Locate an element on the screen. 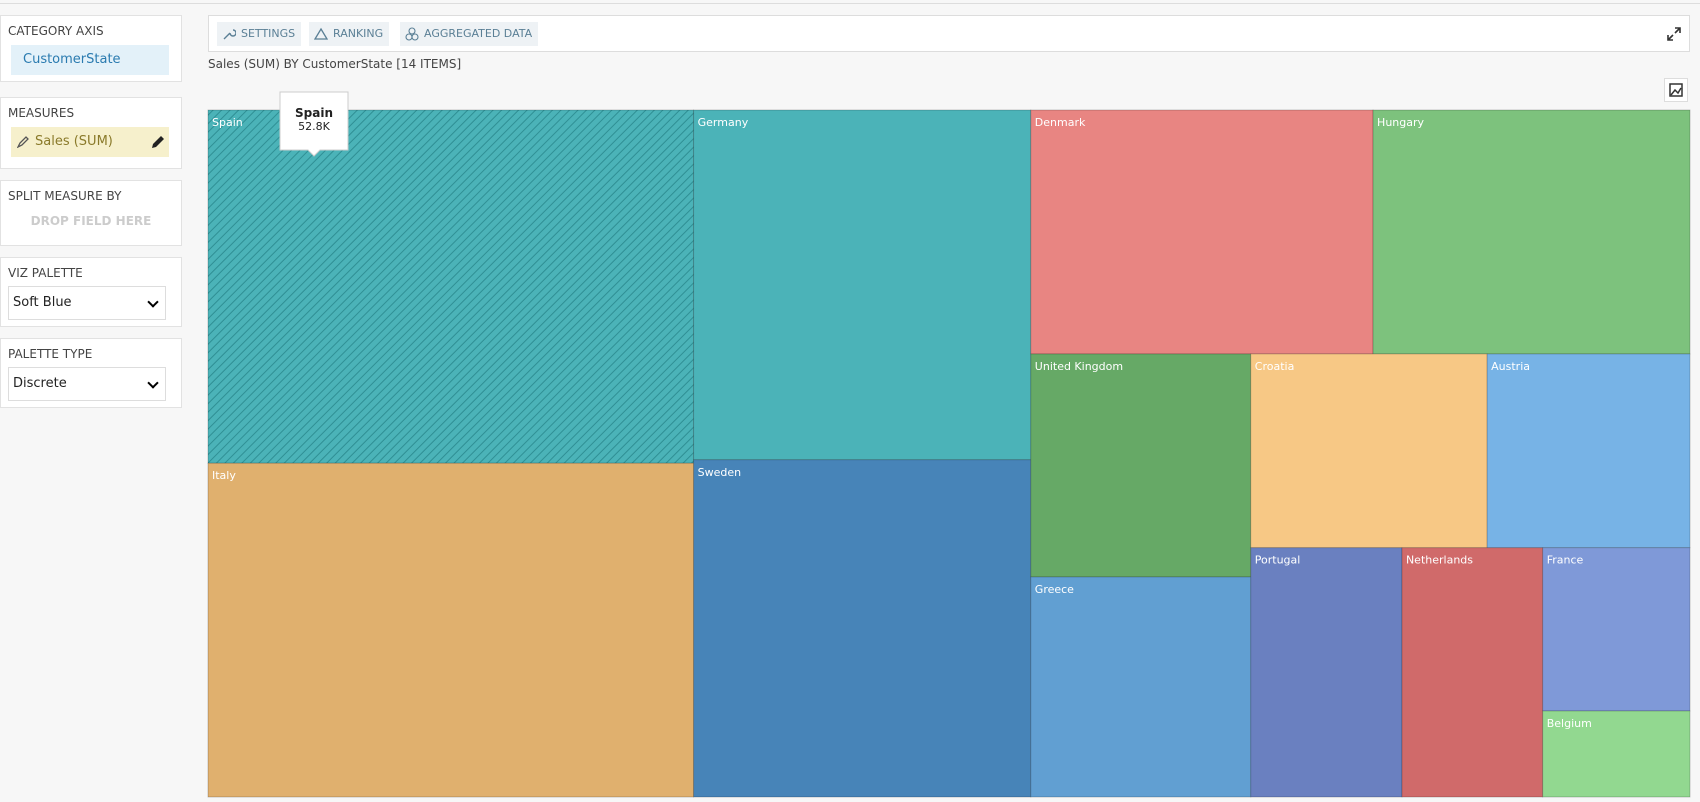 This screenshot has height=802, width=1700. tooltip-category: Spain is located at coordinates (314, 113).